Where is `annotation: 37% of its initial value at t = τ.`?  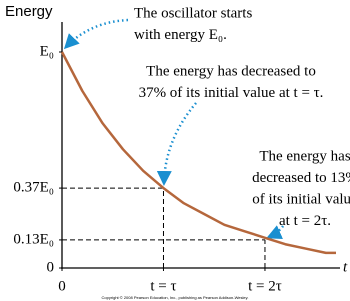
annotation: 37% of its initial value at t = τ. is located at coordinates (231, 93).